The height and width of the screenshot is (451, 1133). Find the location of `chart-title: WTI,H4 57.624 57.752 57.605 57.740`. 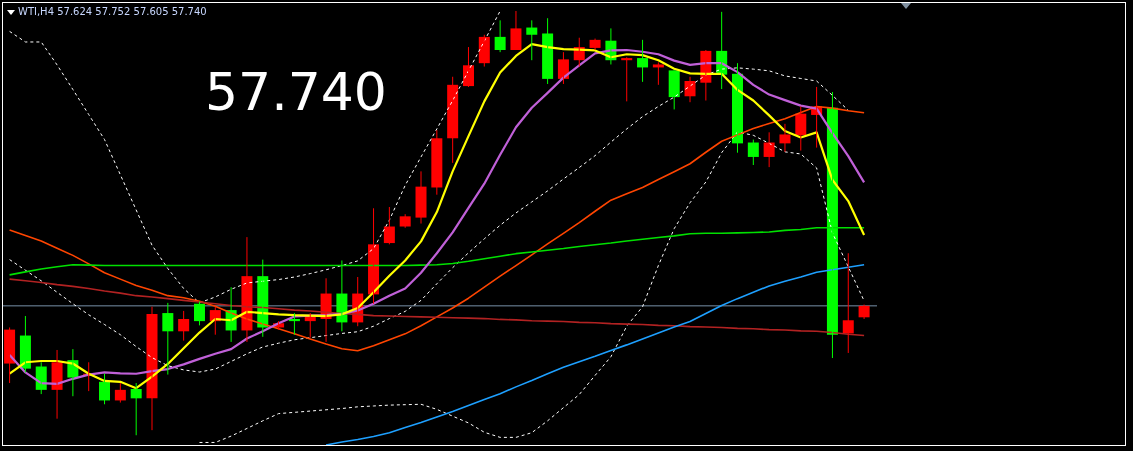

chart-title: WTI,H4 57.624 57.752 57.605 57.740 is located at coordinates (112, 11).